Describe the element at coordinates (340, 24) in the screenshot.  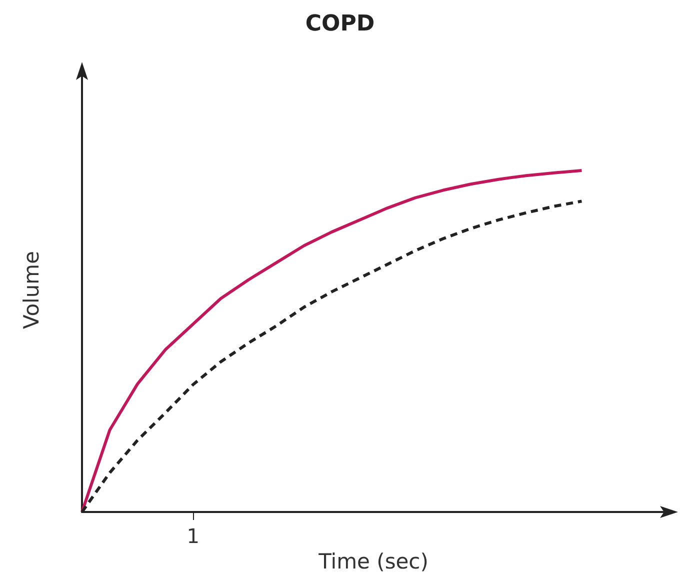
I see `chart-title: COPD` at that location.